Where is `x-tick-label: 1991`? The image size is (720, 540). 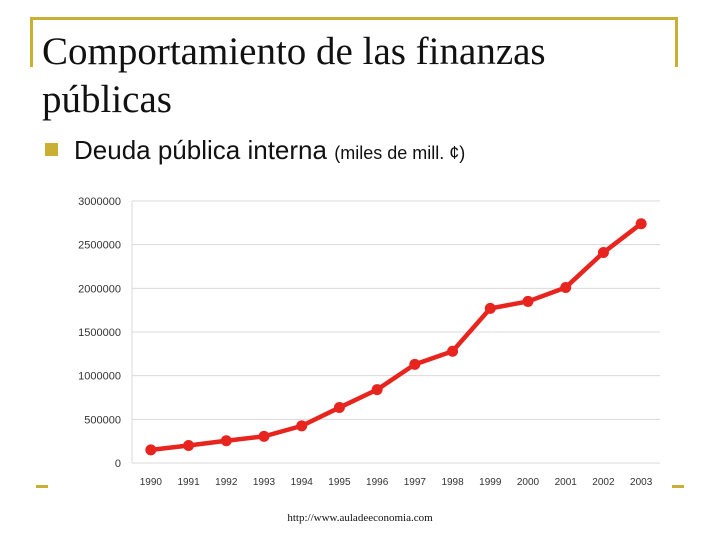 x-tick-label: 1991 is located at coordinates (188, 482).